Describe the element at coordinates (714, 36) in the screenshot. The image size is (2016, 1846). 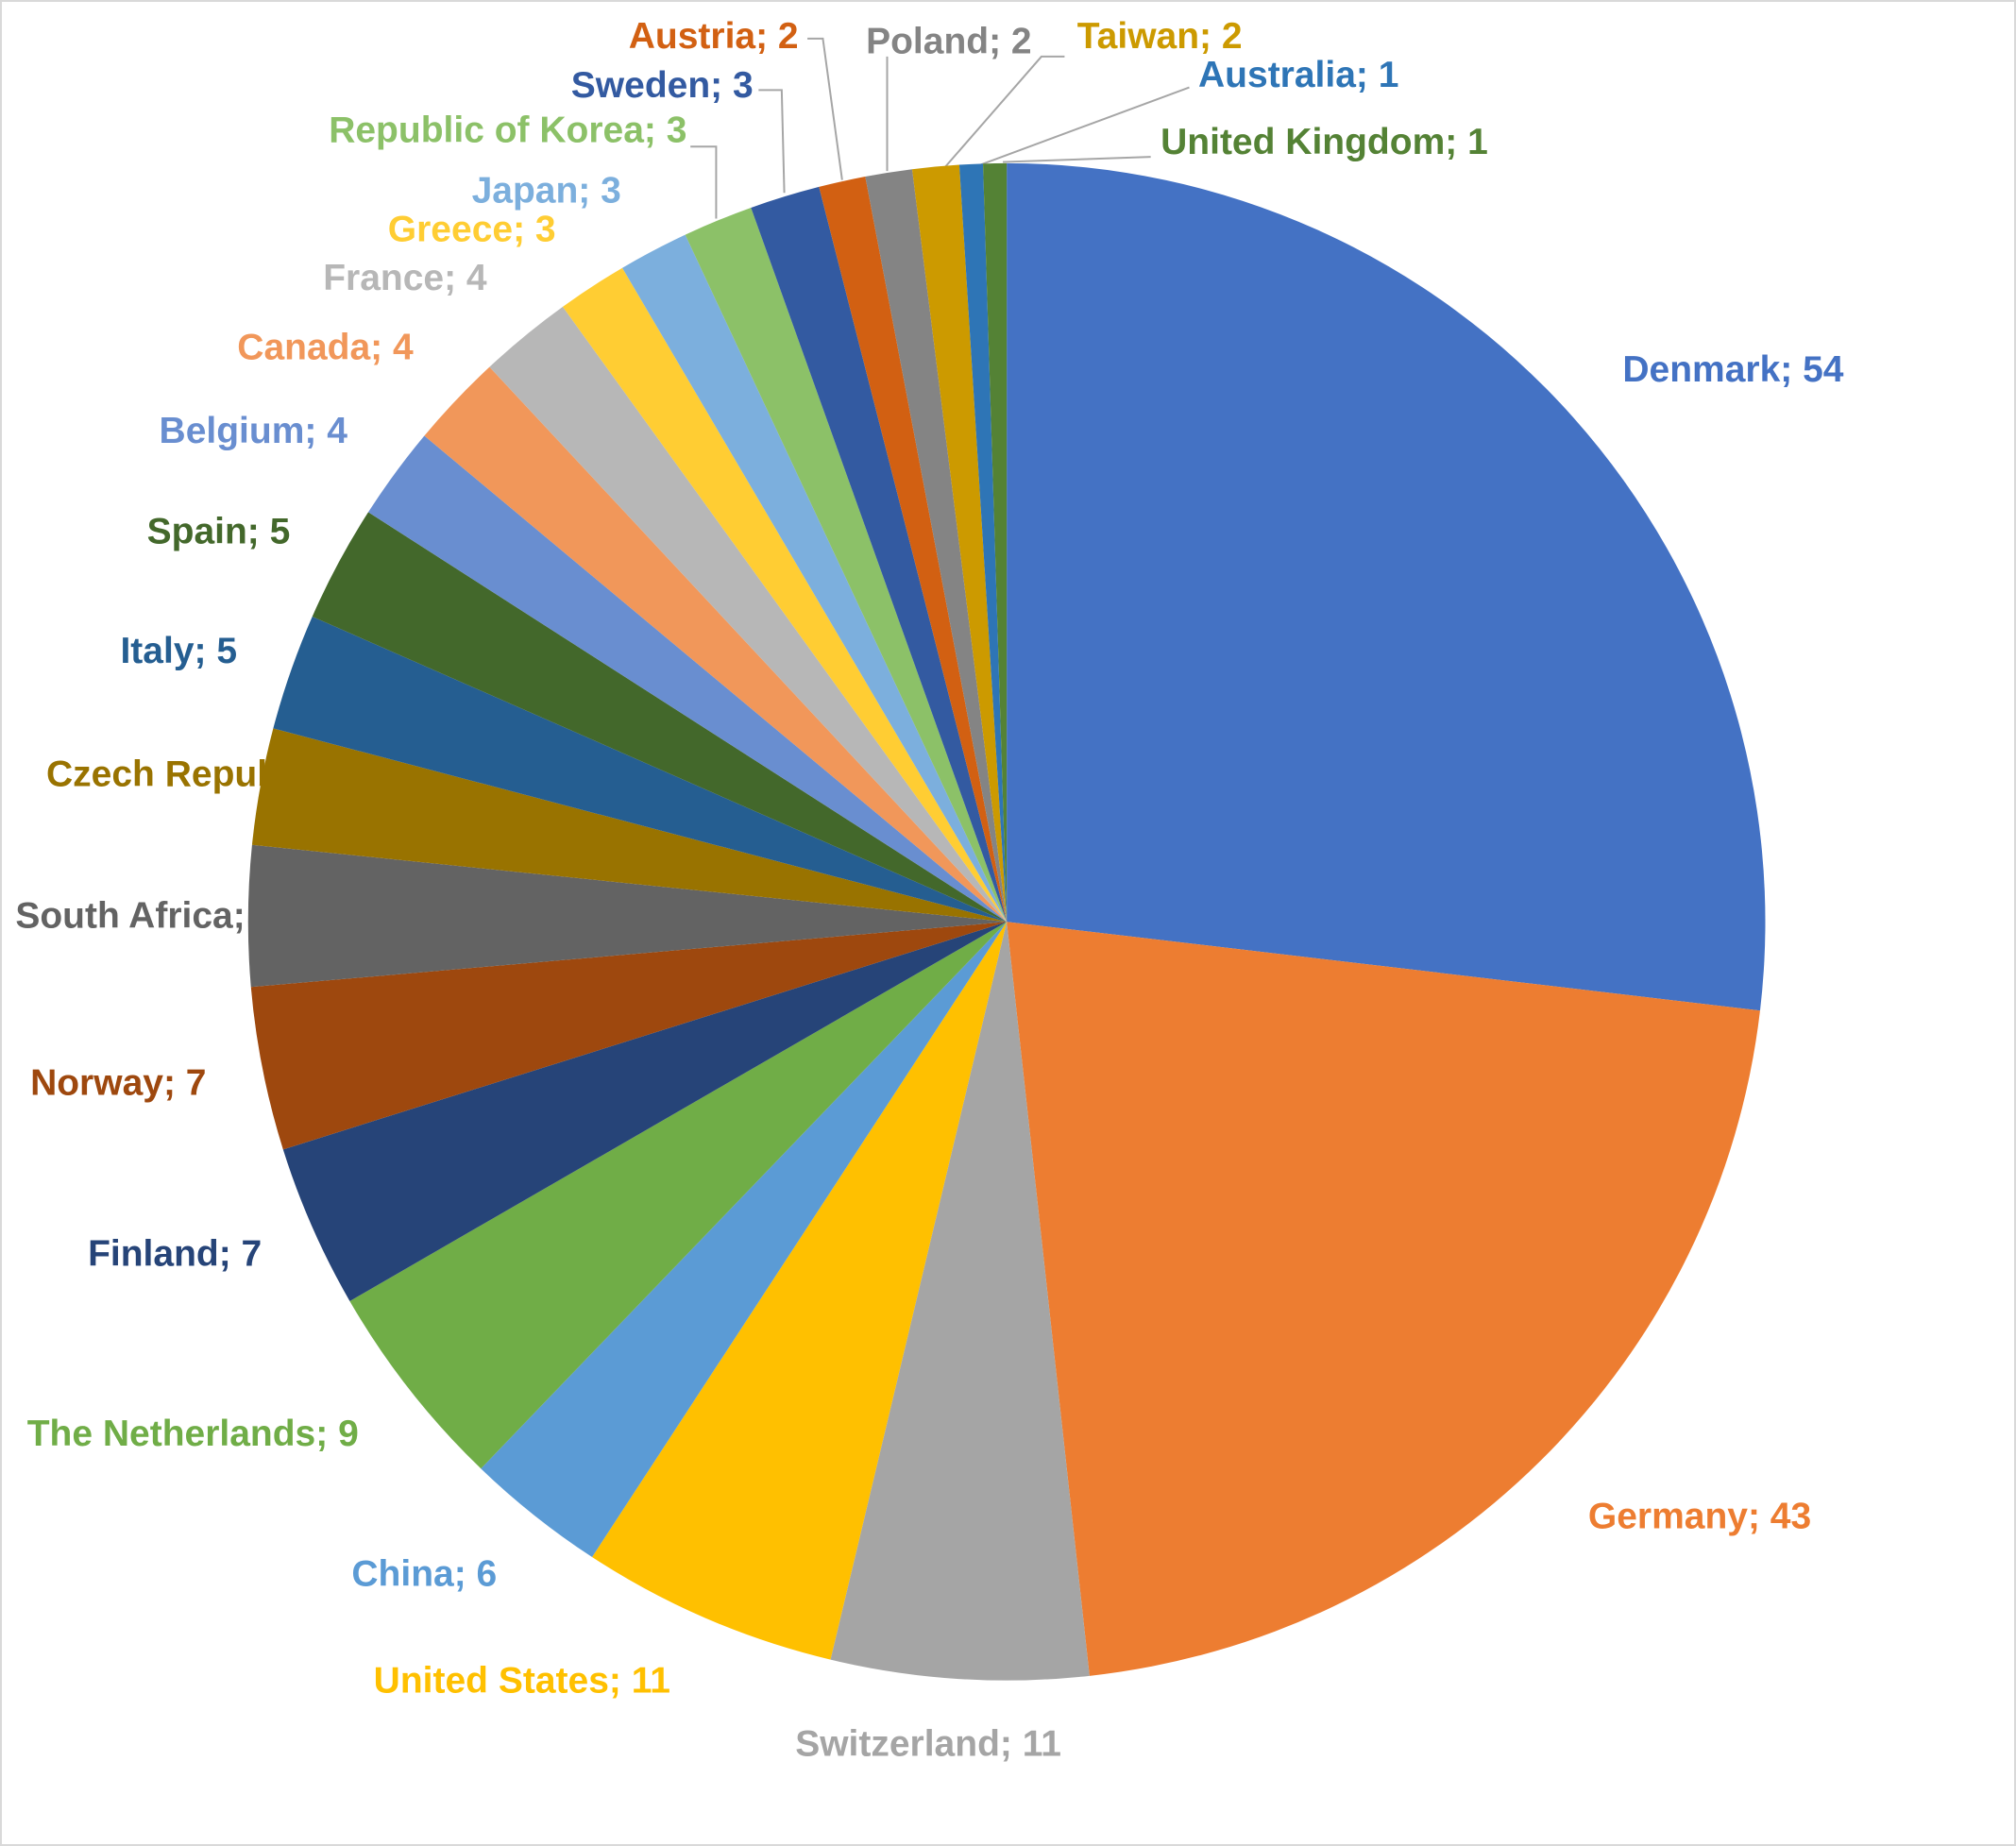
I see `data-label: Austria; 2` at that location.